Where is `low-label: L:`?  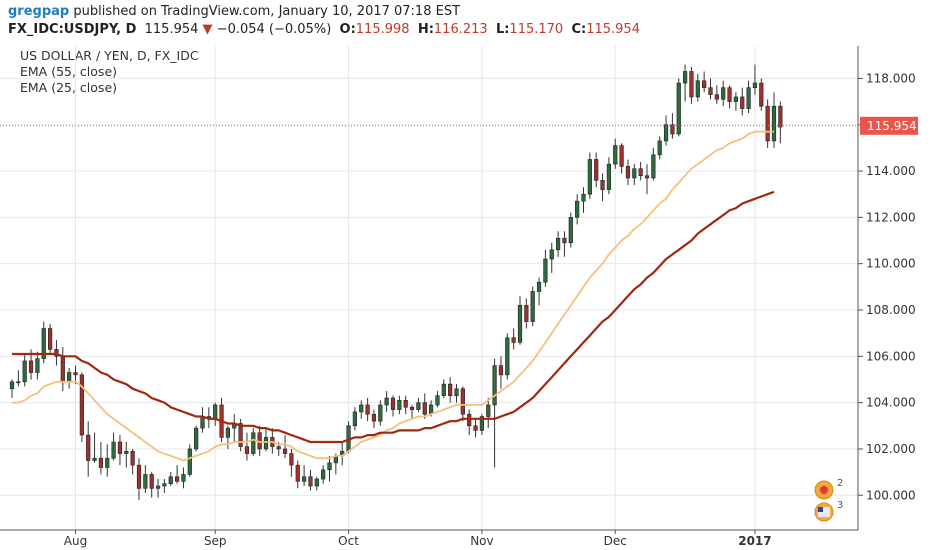 low-label: L: is located at coordinates (502, 29).